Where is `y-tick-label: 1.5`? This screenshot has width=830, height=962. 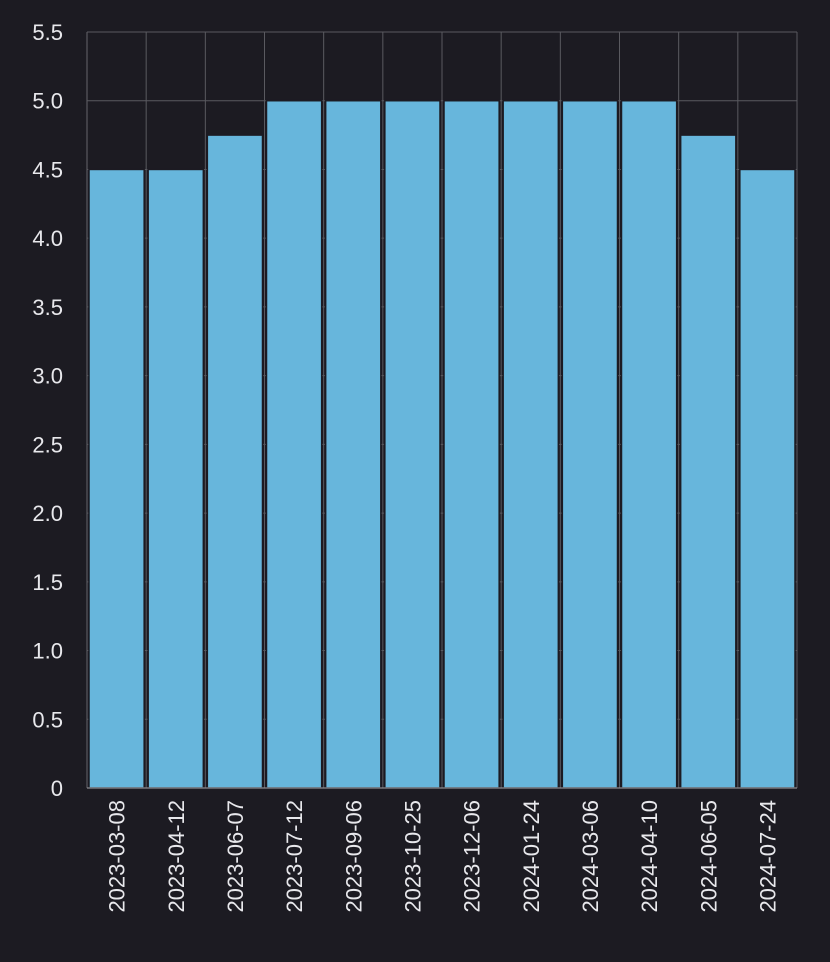 y-tick-label: 1.5 is located at coordinates (47, 582).